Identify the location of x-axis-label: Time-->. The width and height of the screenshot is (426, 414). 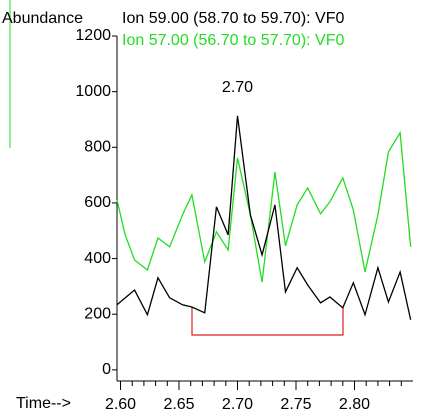
(43, 403).